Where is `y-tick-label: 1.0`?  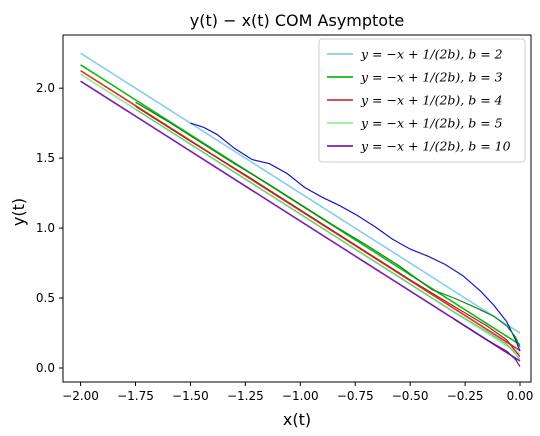 y-tick-label: 1.0 is located at coordinates (45, 228).